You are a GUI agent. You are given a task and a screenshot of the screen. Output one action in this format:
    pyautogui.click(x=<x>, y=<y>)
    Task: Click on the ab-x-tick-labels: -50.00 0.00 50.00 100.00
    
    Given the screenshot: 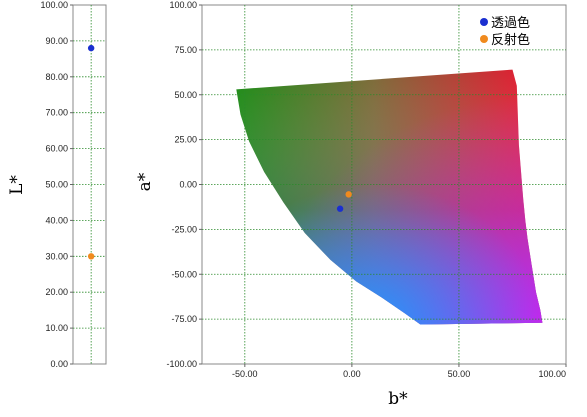 What is the action you would take?
    pyautogui.click(x=399, y=374)
    